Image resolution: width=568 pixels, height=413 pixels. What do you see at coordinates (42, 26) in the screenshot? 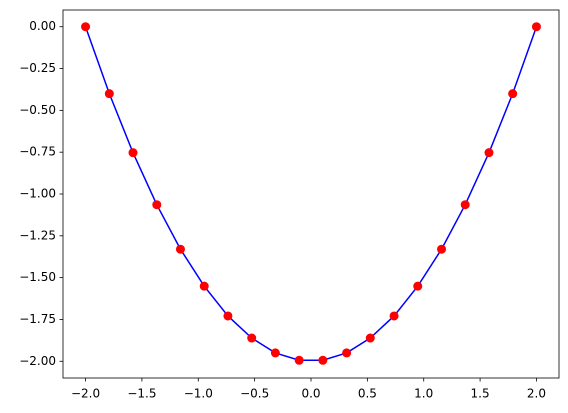
I see `y-tick-label: 0.00` at bounding box center [42, 26].